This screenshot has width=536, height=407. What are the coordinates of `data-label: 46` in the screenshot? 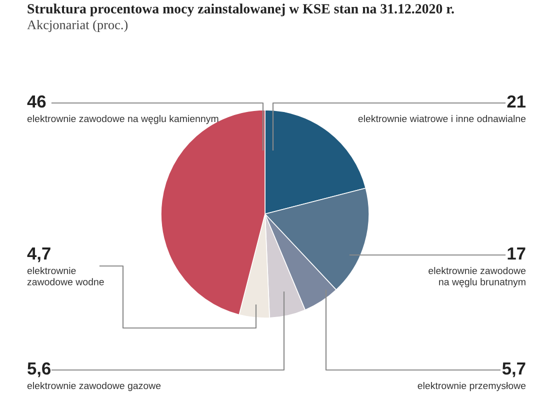 It's located at (36, 101).